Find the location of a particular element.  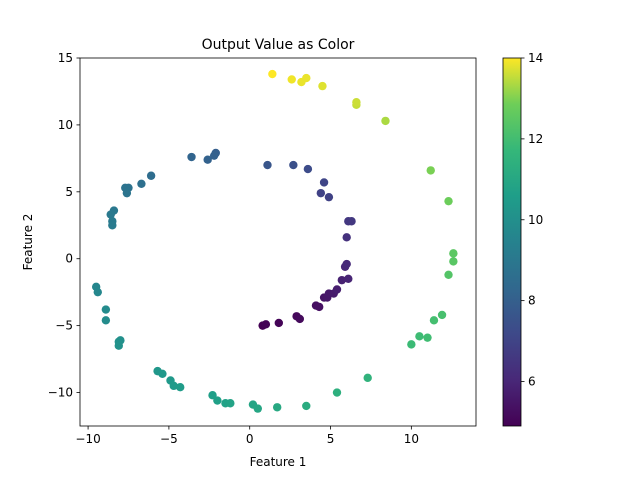

colorbar-tick-label: 12 is located at coordinates (535, 139).